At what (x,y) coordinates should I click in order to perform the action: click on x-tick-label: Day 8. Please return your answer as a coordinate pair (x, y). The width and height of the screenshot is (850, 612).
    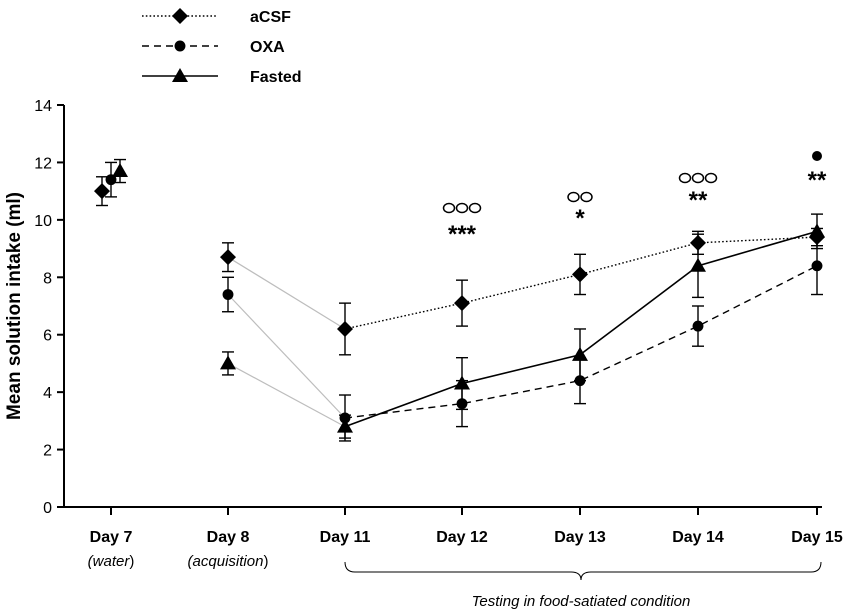
    Looking at the image, I should click on (228, 537).